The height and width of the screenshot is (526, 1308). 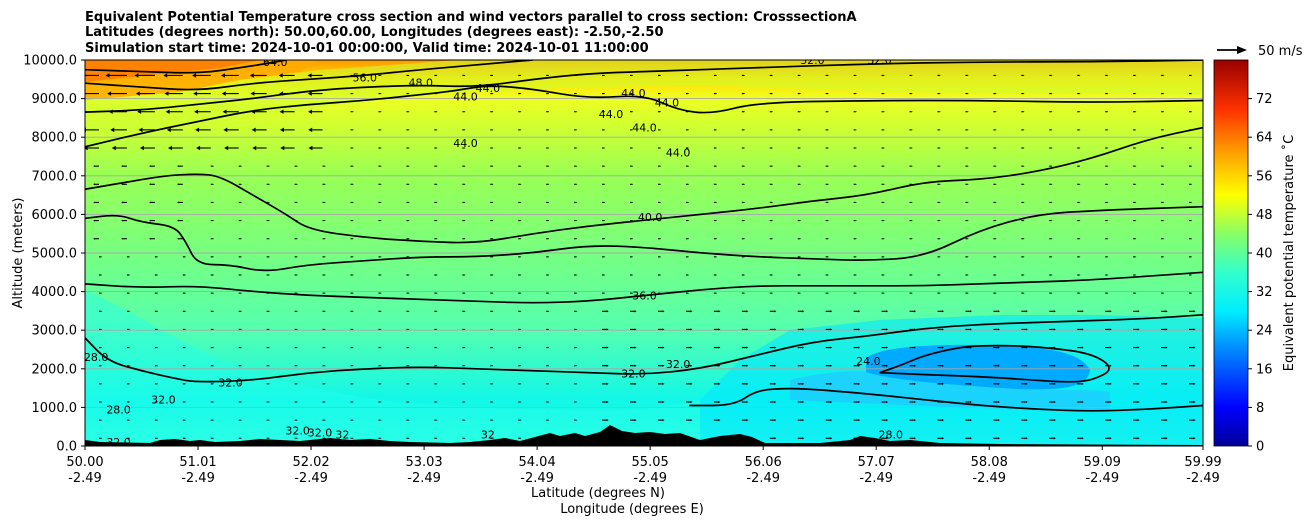 What do you see at coordinates (84, 462) in the screenshot?
I see `x-tick-label-lat: 50.00` at bounding box center [84, 462].